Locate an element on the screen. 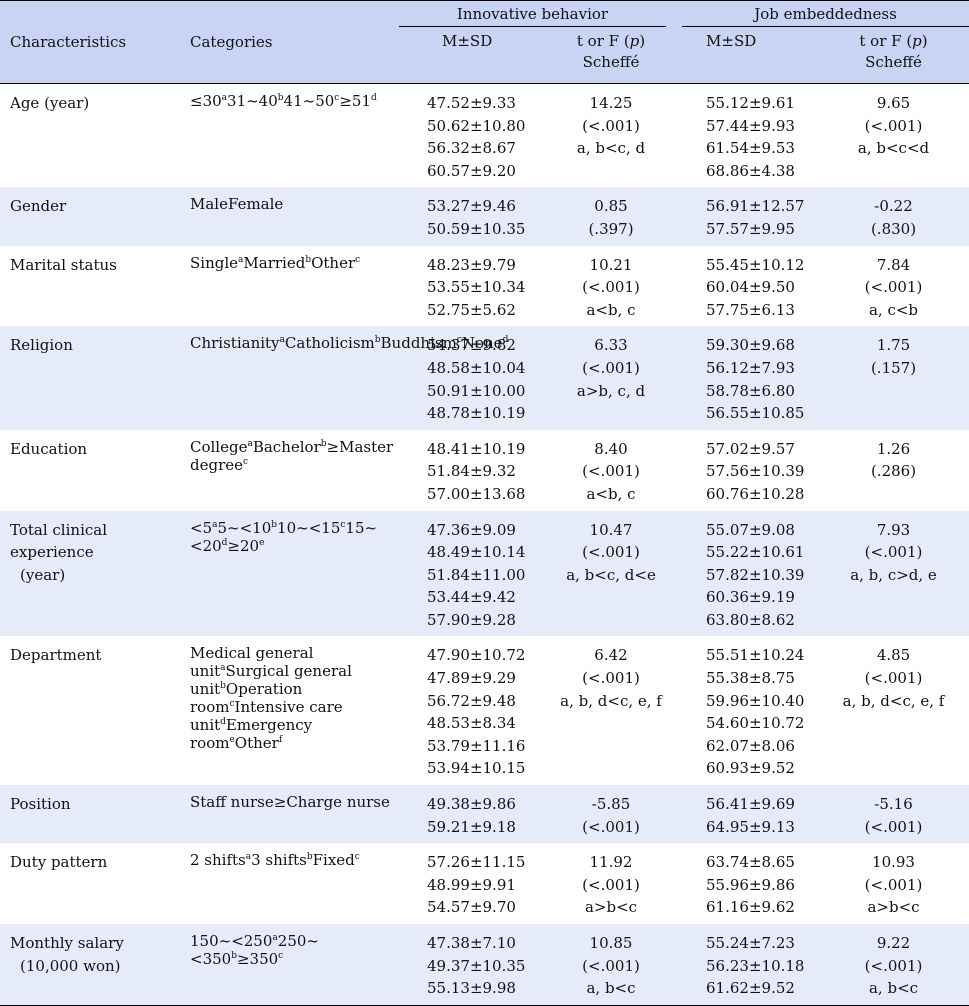  ib-test-value: a>b<c is located at coordinates (611, 907).